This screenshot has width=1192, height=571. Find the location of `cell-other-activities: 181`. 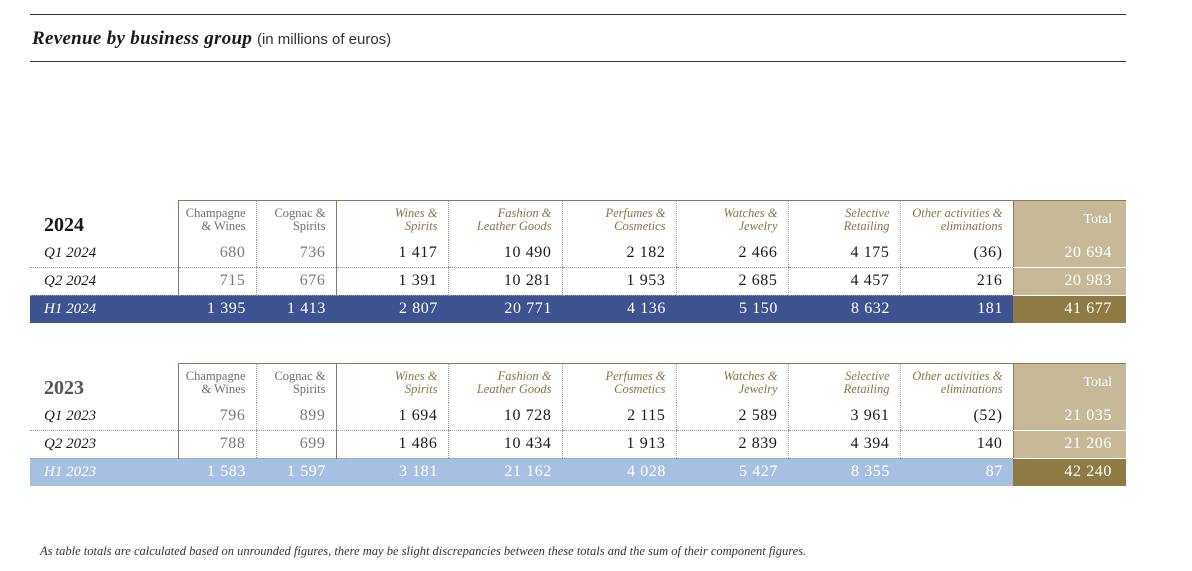

cell-other-activities: 181 is located at coordinates (956, 309).